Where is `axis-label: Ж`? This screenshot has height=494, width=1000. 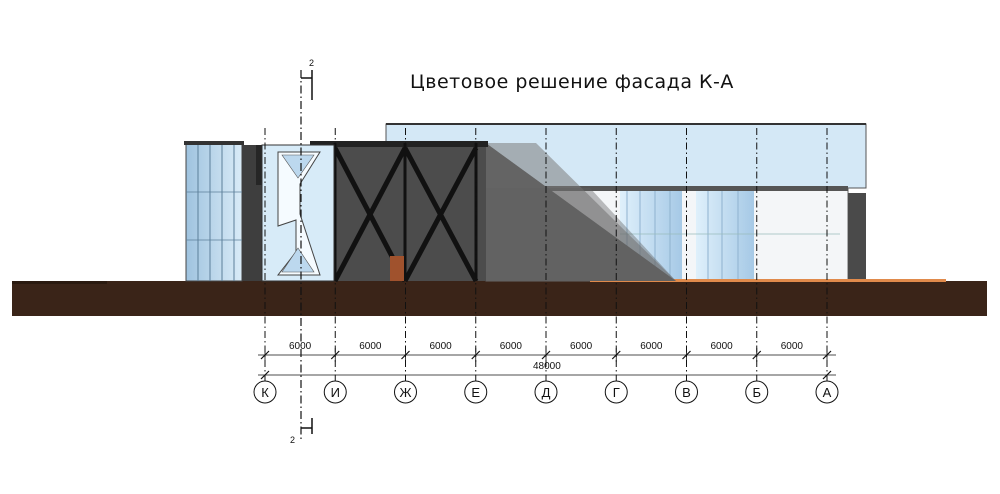 axis-label: Ж is located at coordinates (405, 392).